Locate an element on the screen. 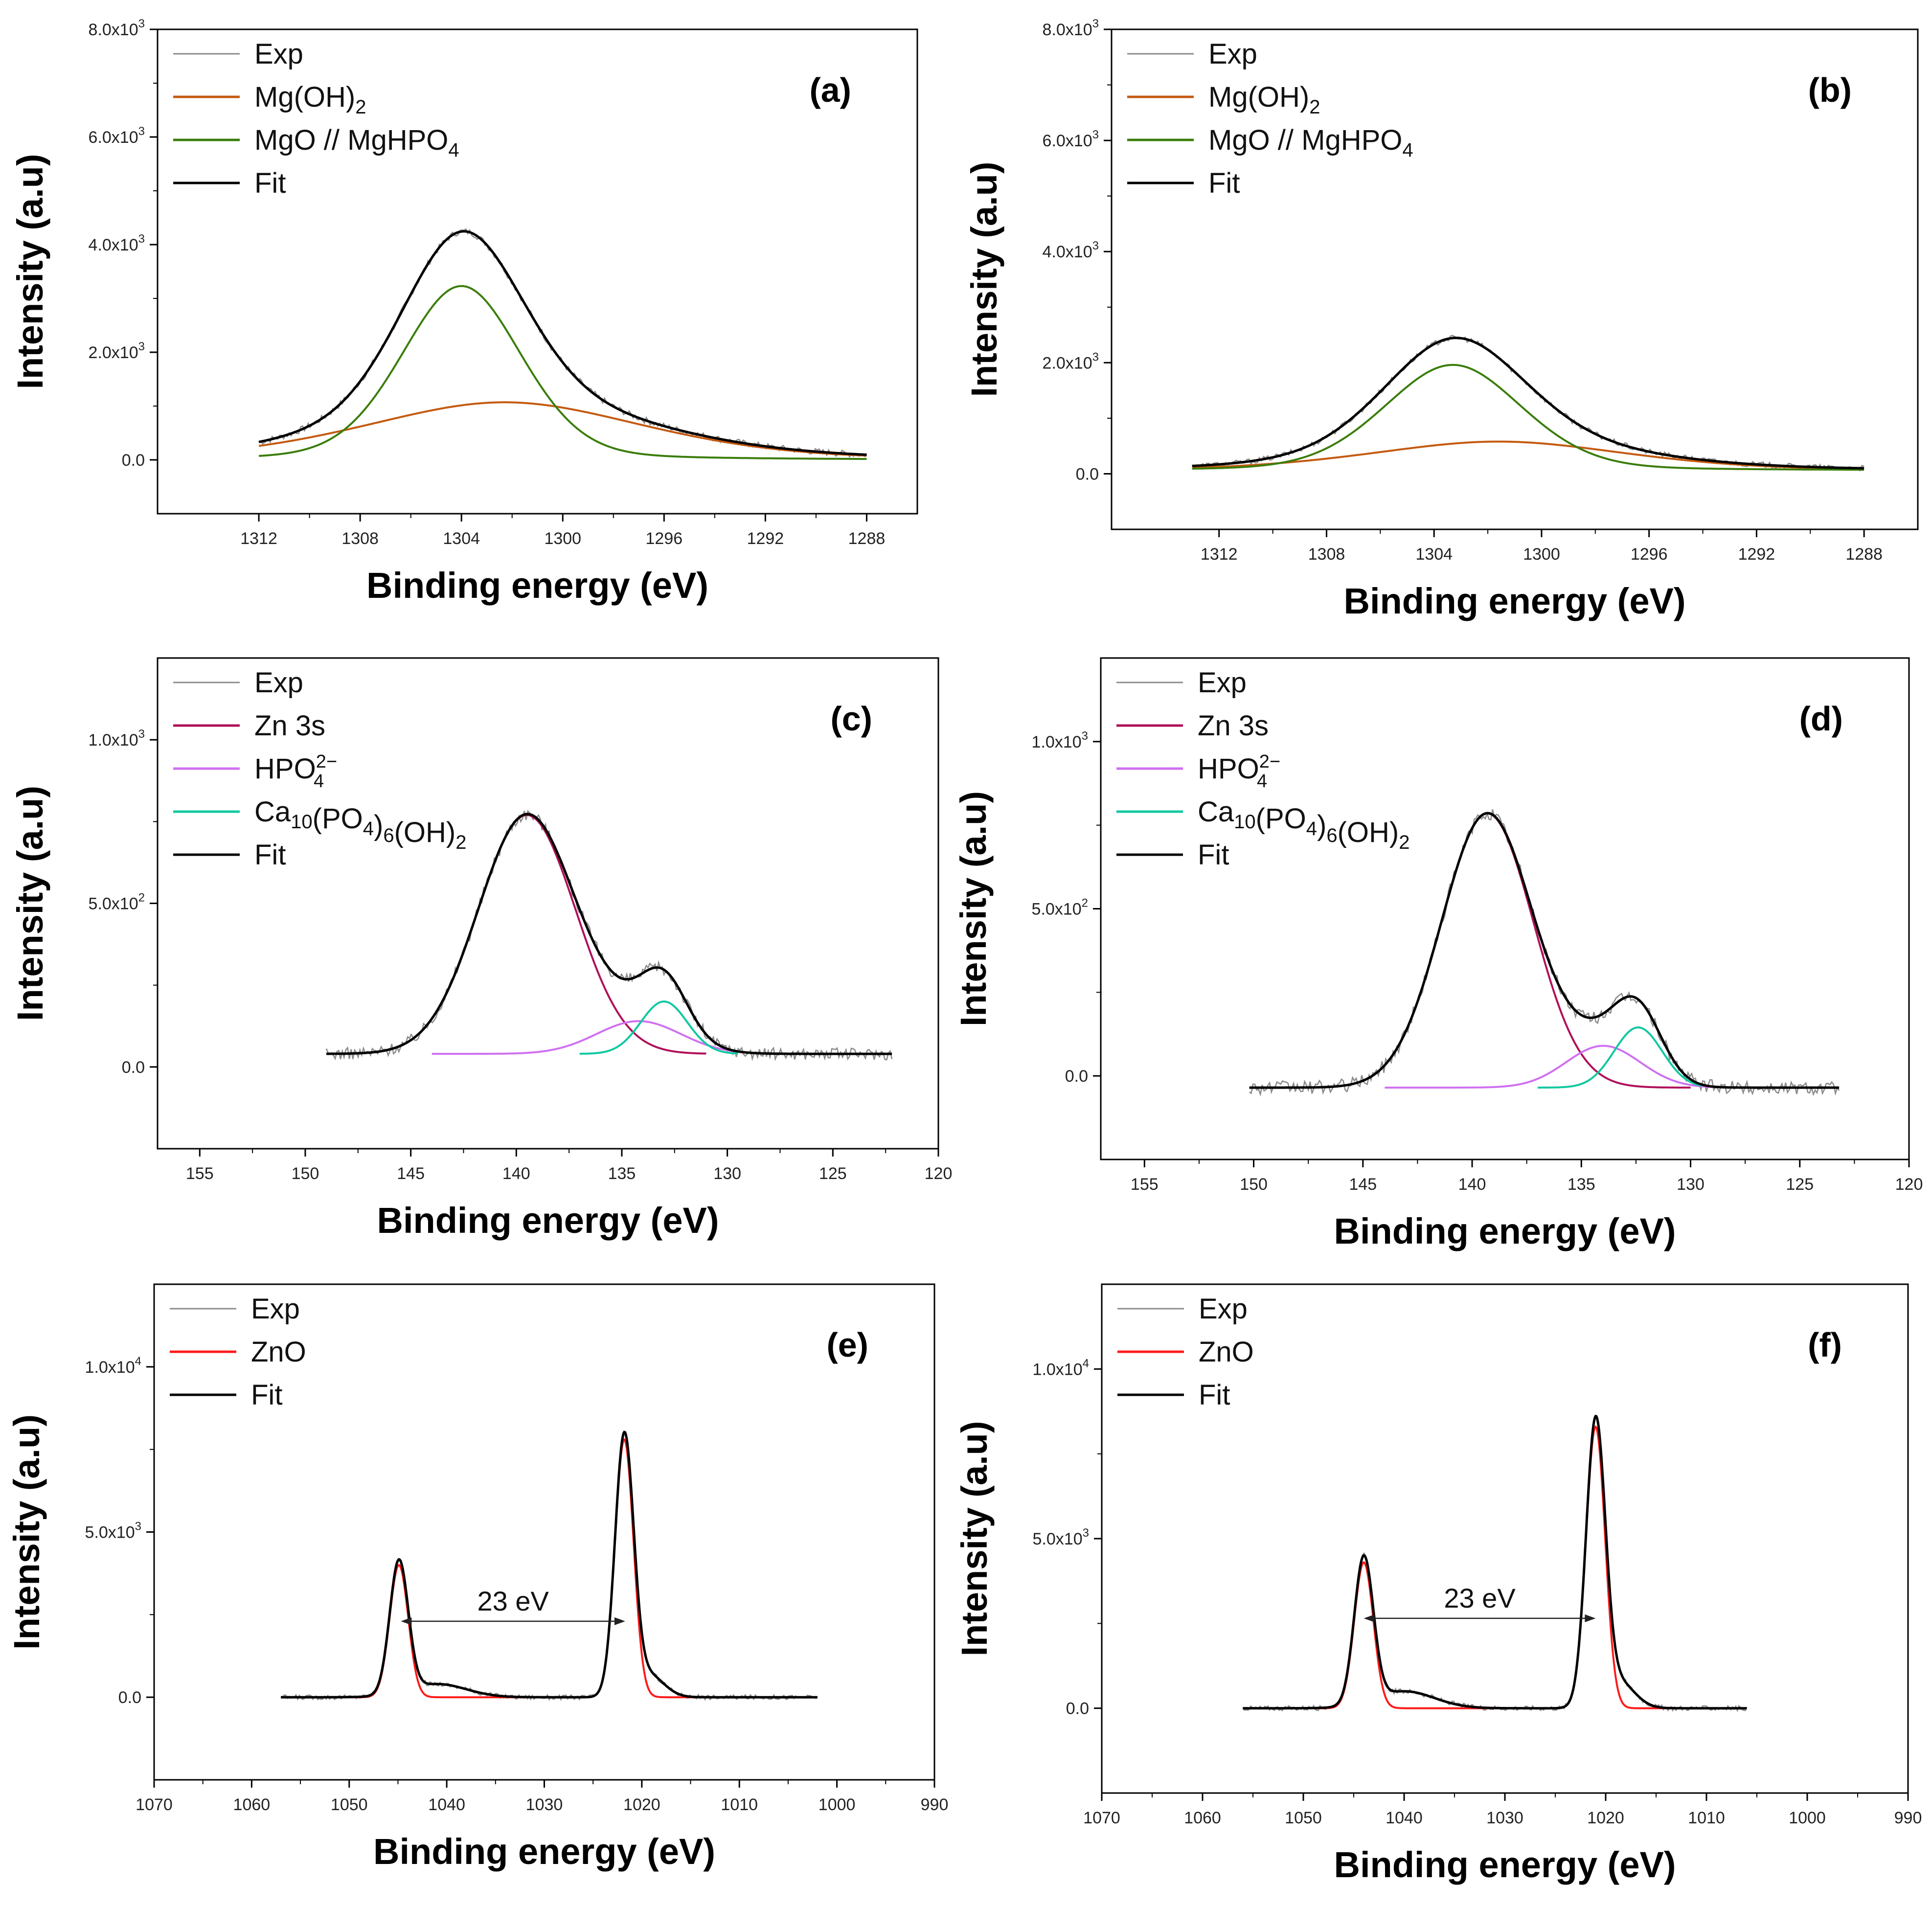  panel-label: (f) is located at coordinates (1825, 1345).